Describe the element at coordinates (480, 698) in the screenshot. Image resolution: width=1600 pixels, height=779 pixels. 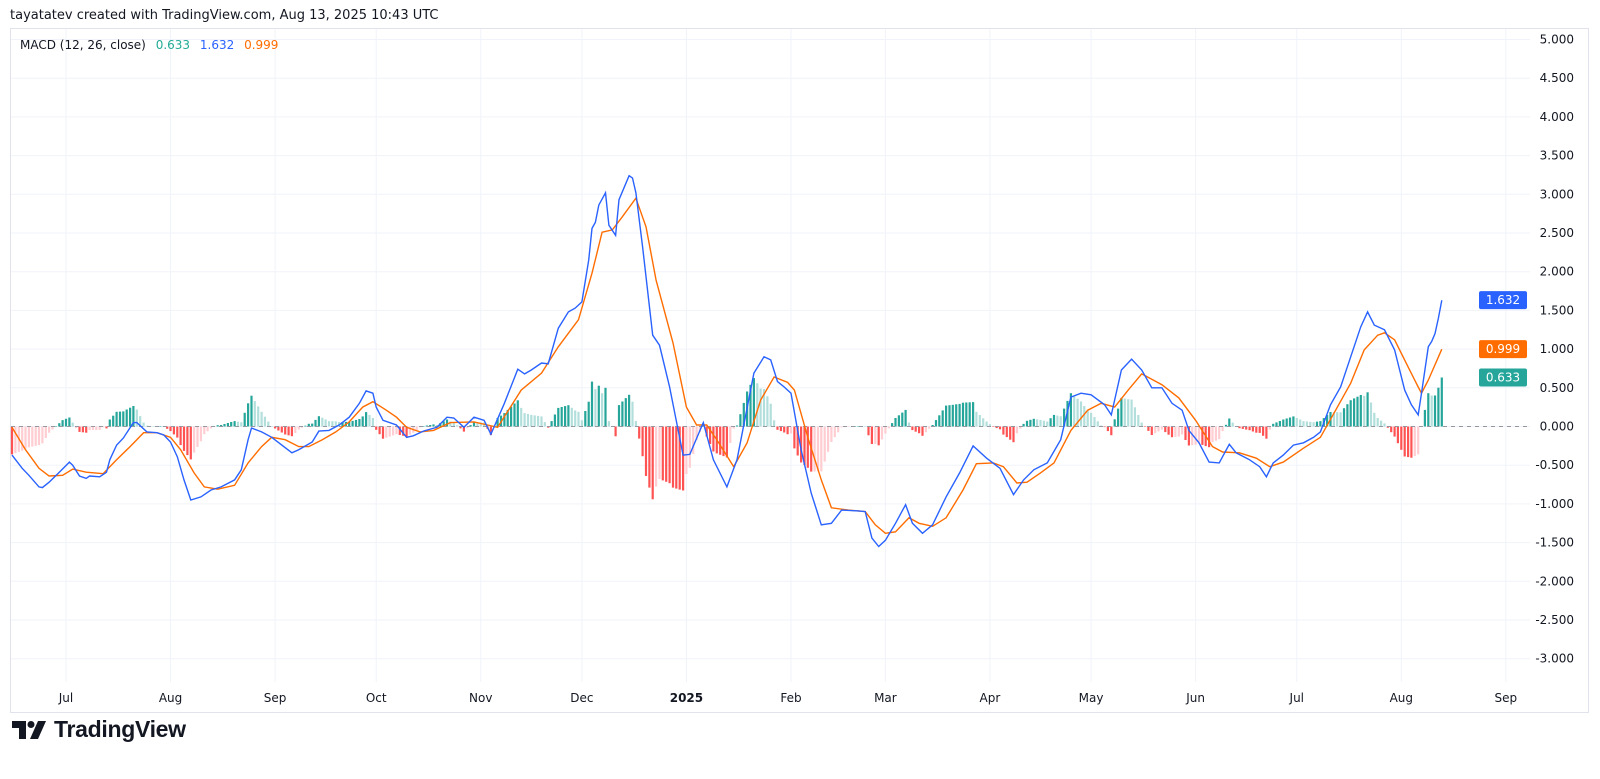
I see `x-tick-label: Nov` at that location.